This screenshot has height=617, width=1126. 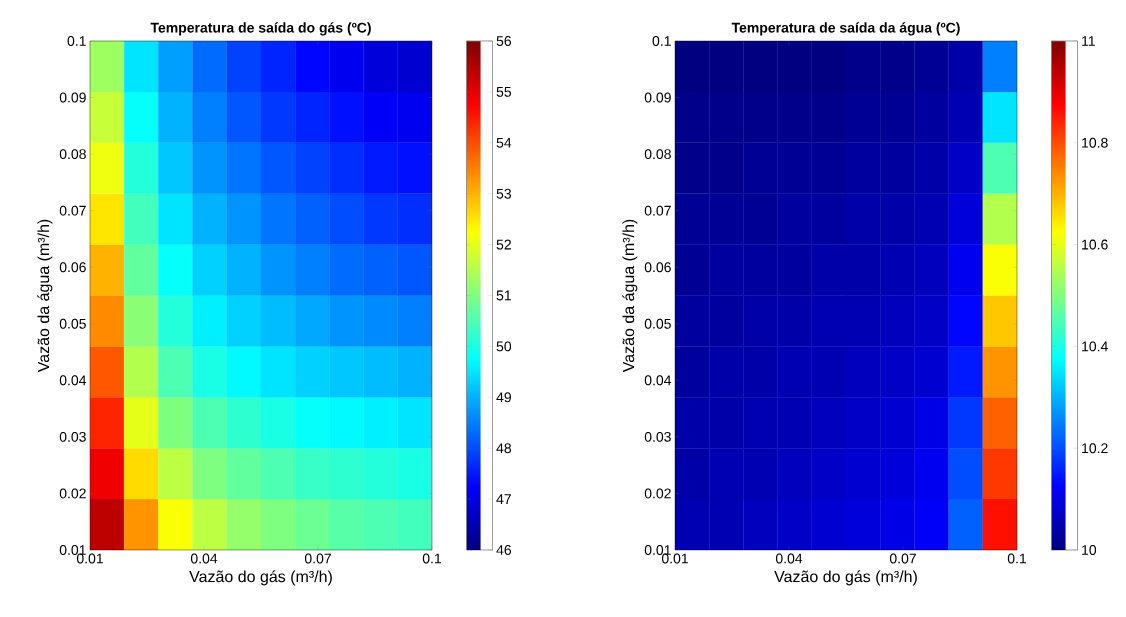 What do you see at coordinates (503, 295) in the screenshot?
I see `color-bar-label: 51` at bounding box center [503, 295].